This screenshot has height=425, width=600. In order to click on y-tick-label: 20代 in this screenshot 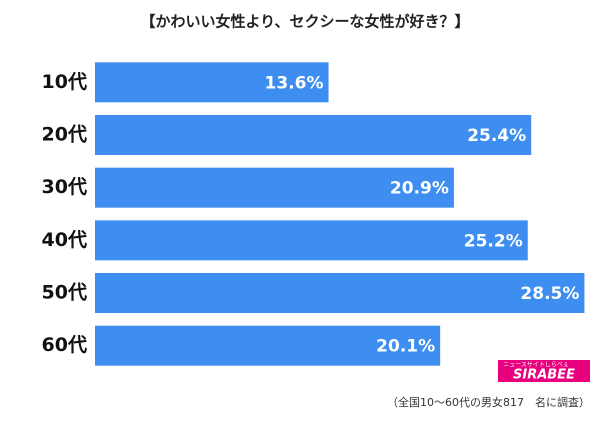, I will do `click(64, 135)`.